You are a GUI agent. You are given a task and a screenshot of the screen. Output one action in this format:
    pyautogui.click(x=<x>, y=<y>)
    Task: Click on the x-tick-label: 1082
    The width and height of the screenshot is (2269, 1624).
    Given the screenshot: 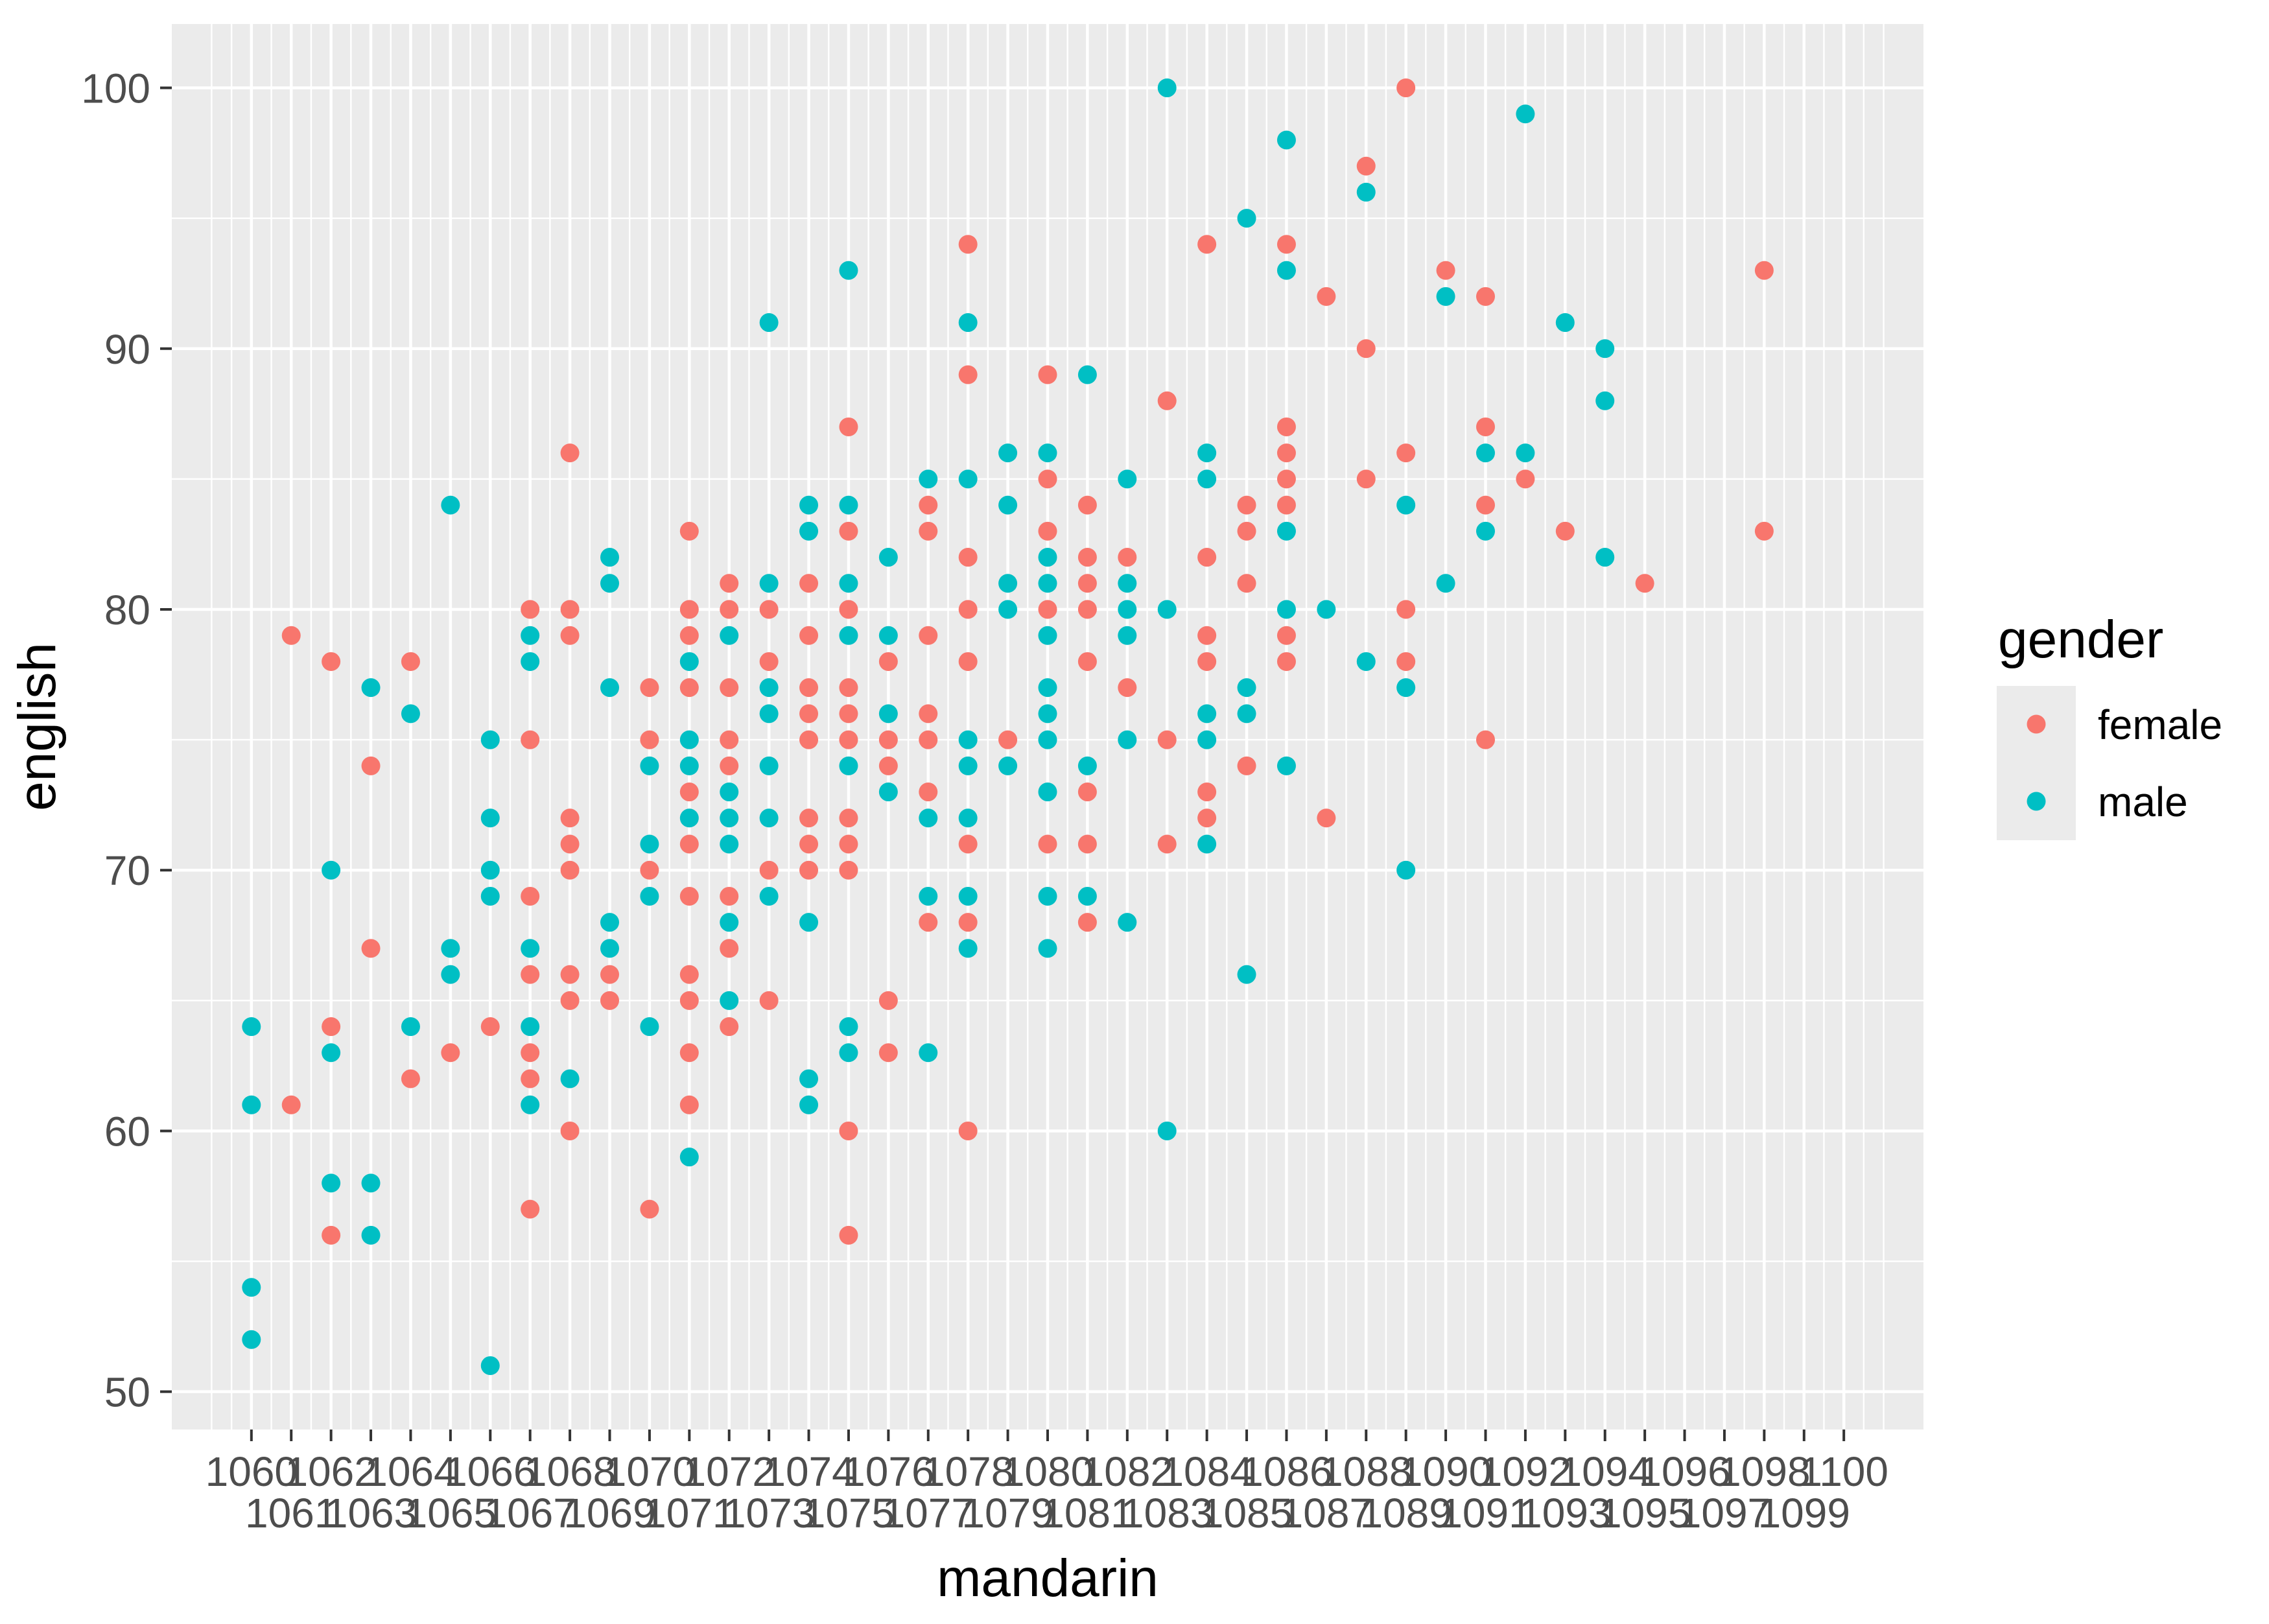 What is the action you would take?
    pyautogui.click(x=1127, y=1472)
    